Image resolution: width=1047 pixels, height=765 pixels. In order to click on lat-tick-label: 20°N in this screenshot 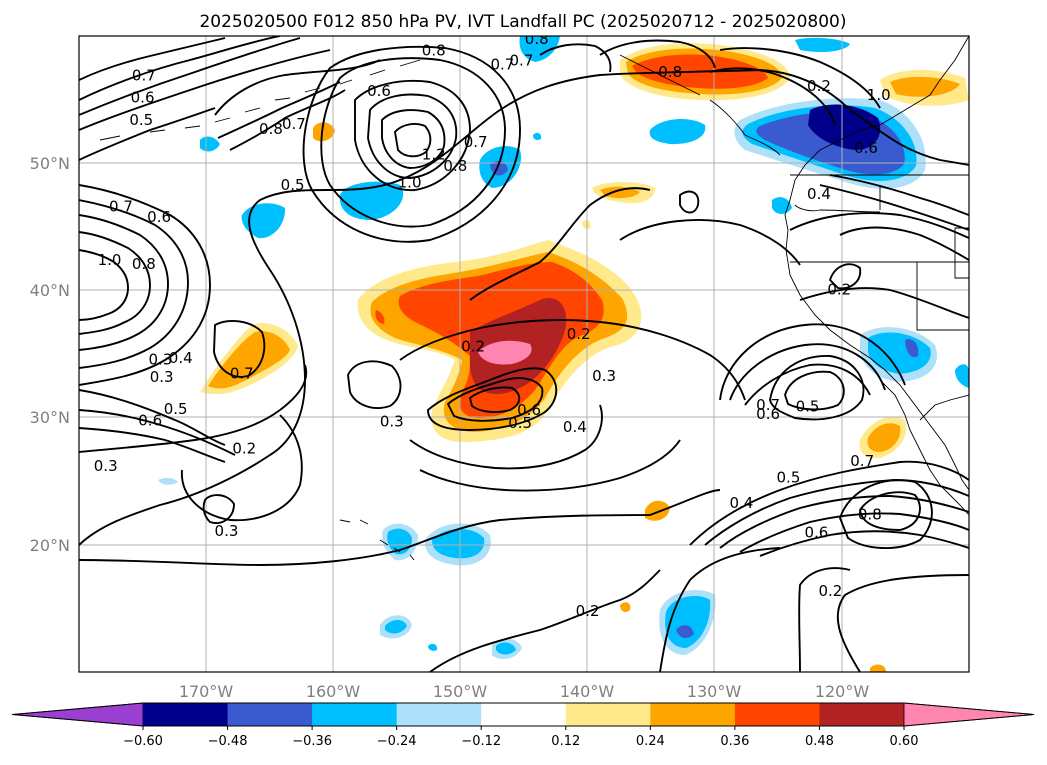, I will do `click(50, 545)`.